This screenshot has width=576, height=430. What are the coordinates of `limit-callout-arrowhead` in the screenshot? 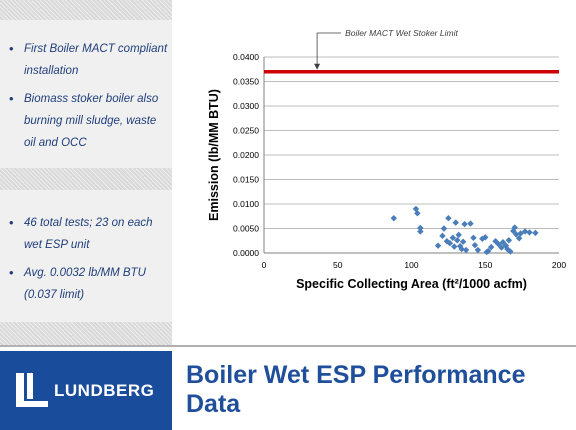 It's located at (317, 66).